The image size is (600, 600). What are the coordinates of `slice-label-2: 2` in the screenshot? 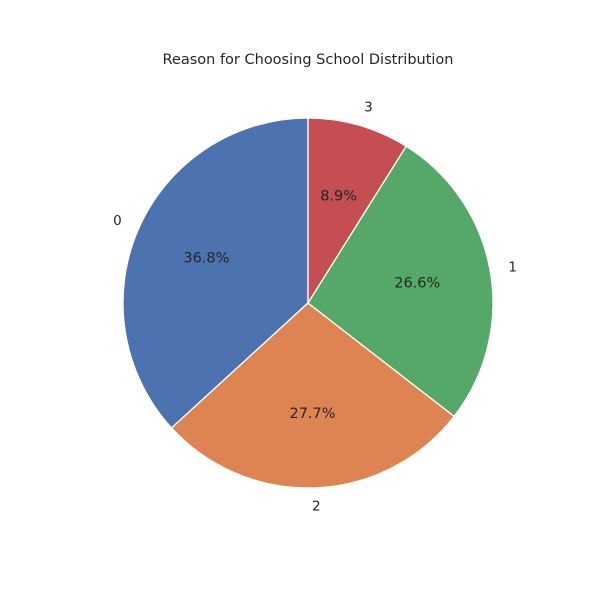 It's located at (316, 506).